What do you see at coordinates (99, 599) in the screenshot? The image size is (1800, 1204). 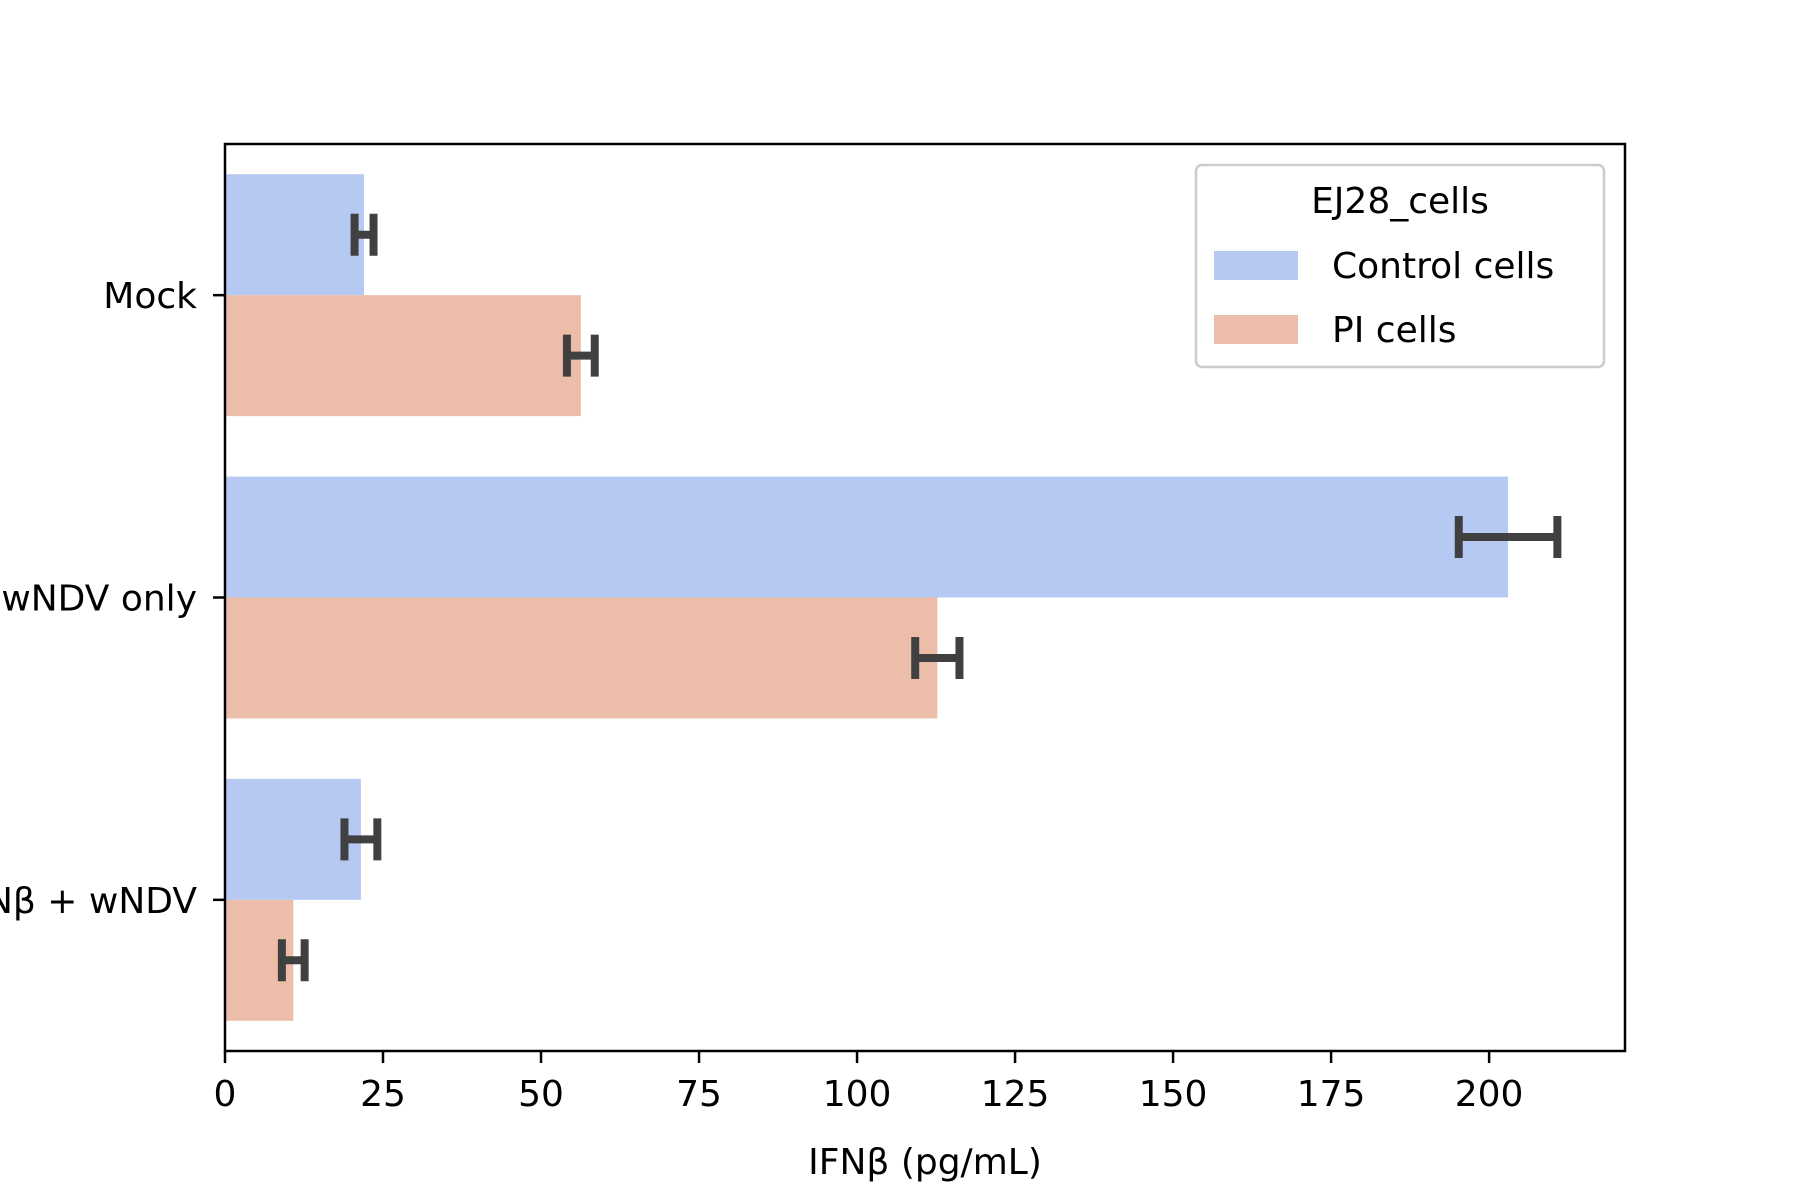 I see `y-tick-label: wNDV only` at bounding box center [99, 599].